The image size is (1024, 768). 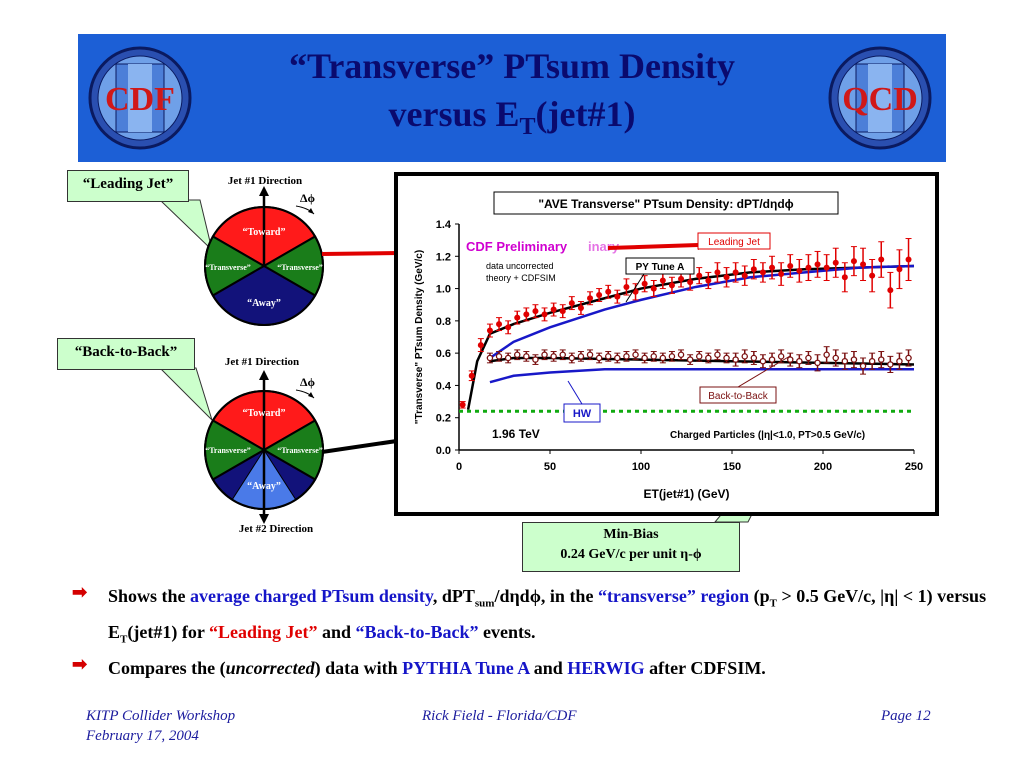 I want to click on back-to-back-pointer, so click(x=764, y=371).